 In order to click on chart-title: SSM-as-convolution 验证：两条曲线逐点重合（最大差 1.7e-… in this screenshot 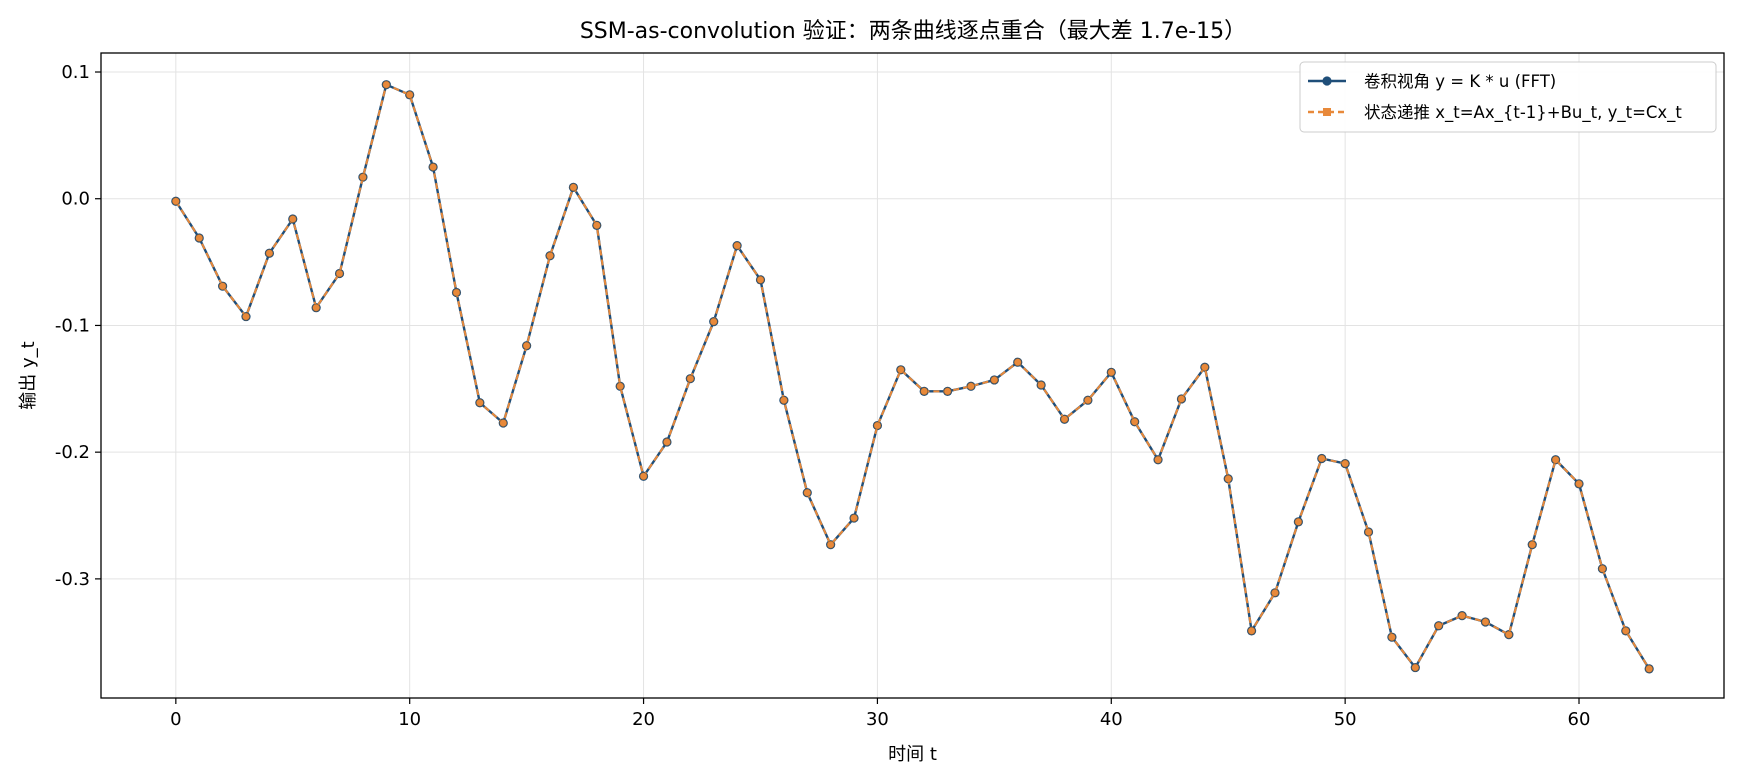, I will do `click(913, 31)`.